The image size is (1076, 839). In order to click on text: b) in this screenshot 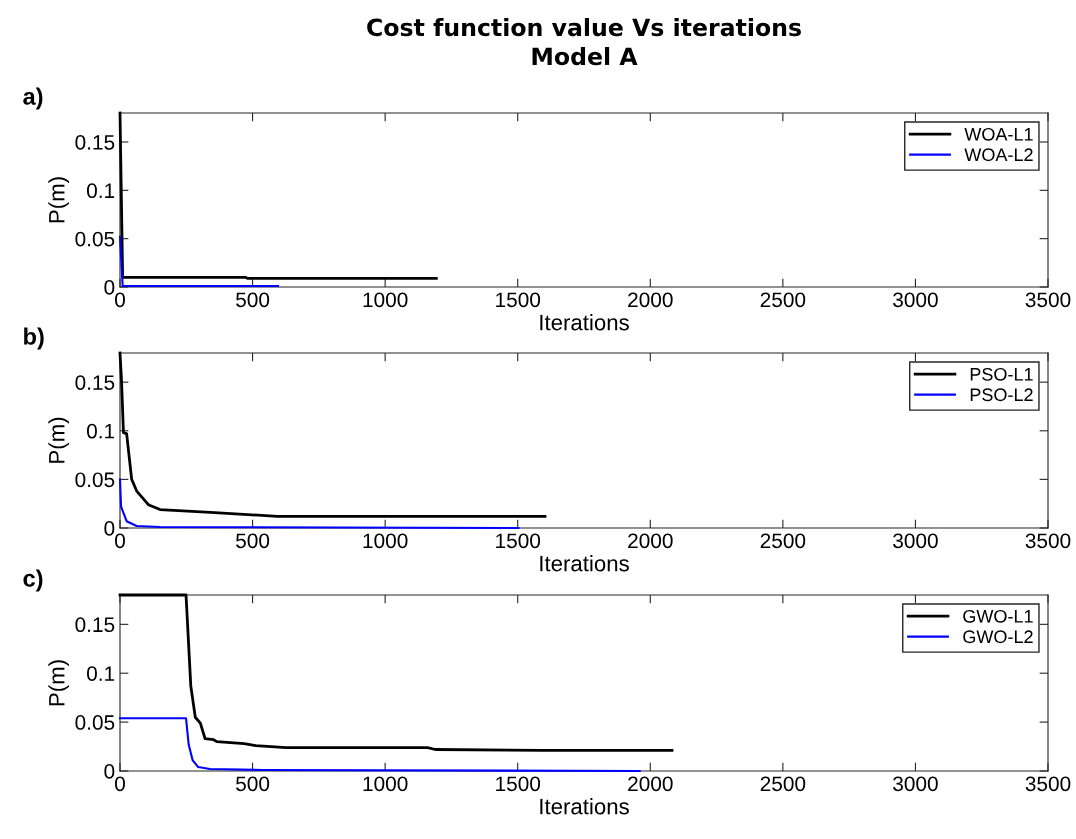, I will do `click(34, 338)`.